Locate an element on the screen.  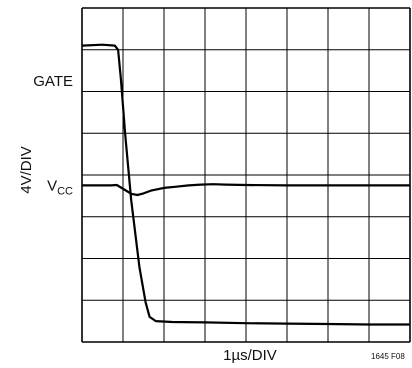
trace-labels: GATE VCC is located at coordinates (53, 135).